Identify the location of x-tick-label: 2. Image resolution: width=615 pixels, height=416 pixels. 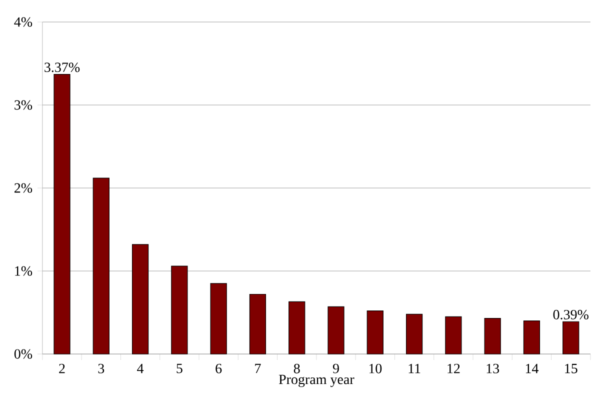
(62, 369).